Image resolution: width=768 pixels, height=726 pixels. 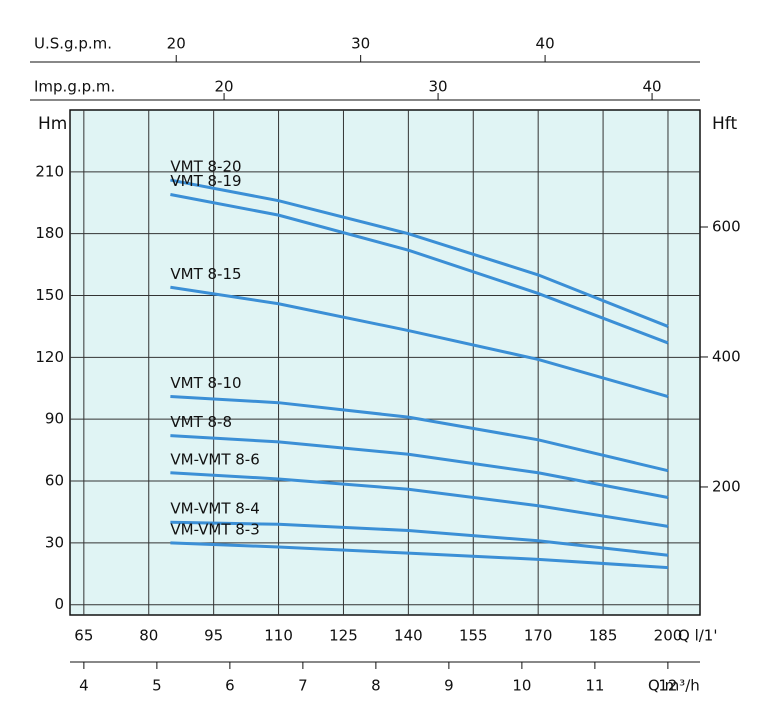 What do you see at coordinates (83, 636) in the screenshot?
I see `x-tick-label: 65` at bounding box center [83, 636].